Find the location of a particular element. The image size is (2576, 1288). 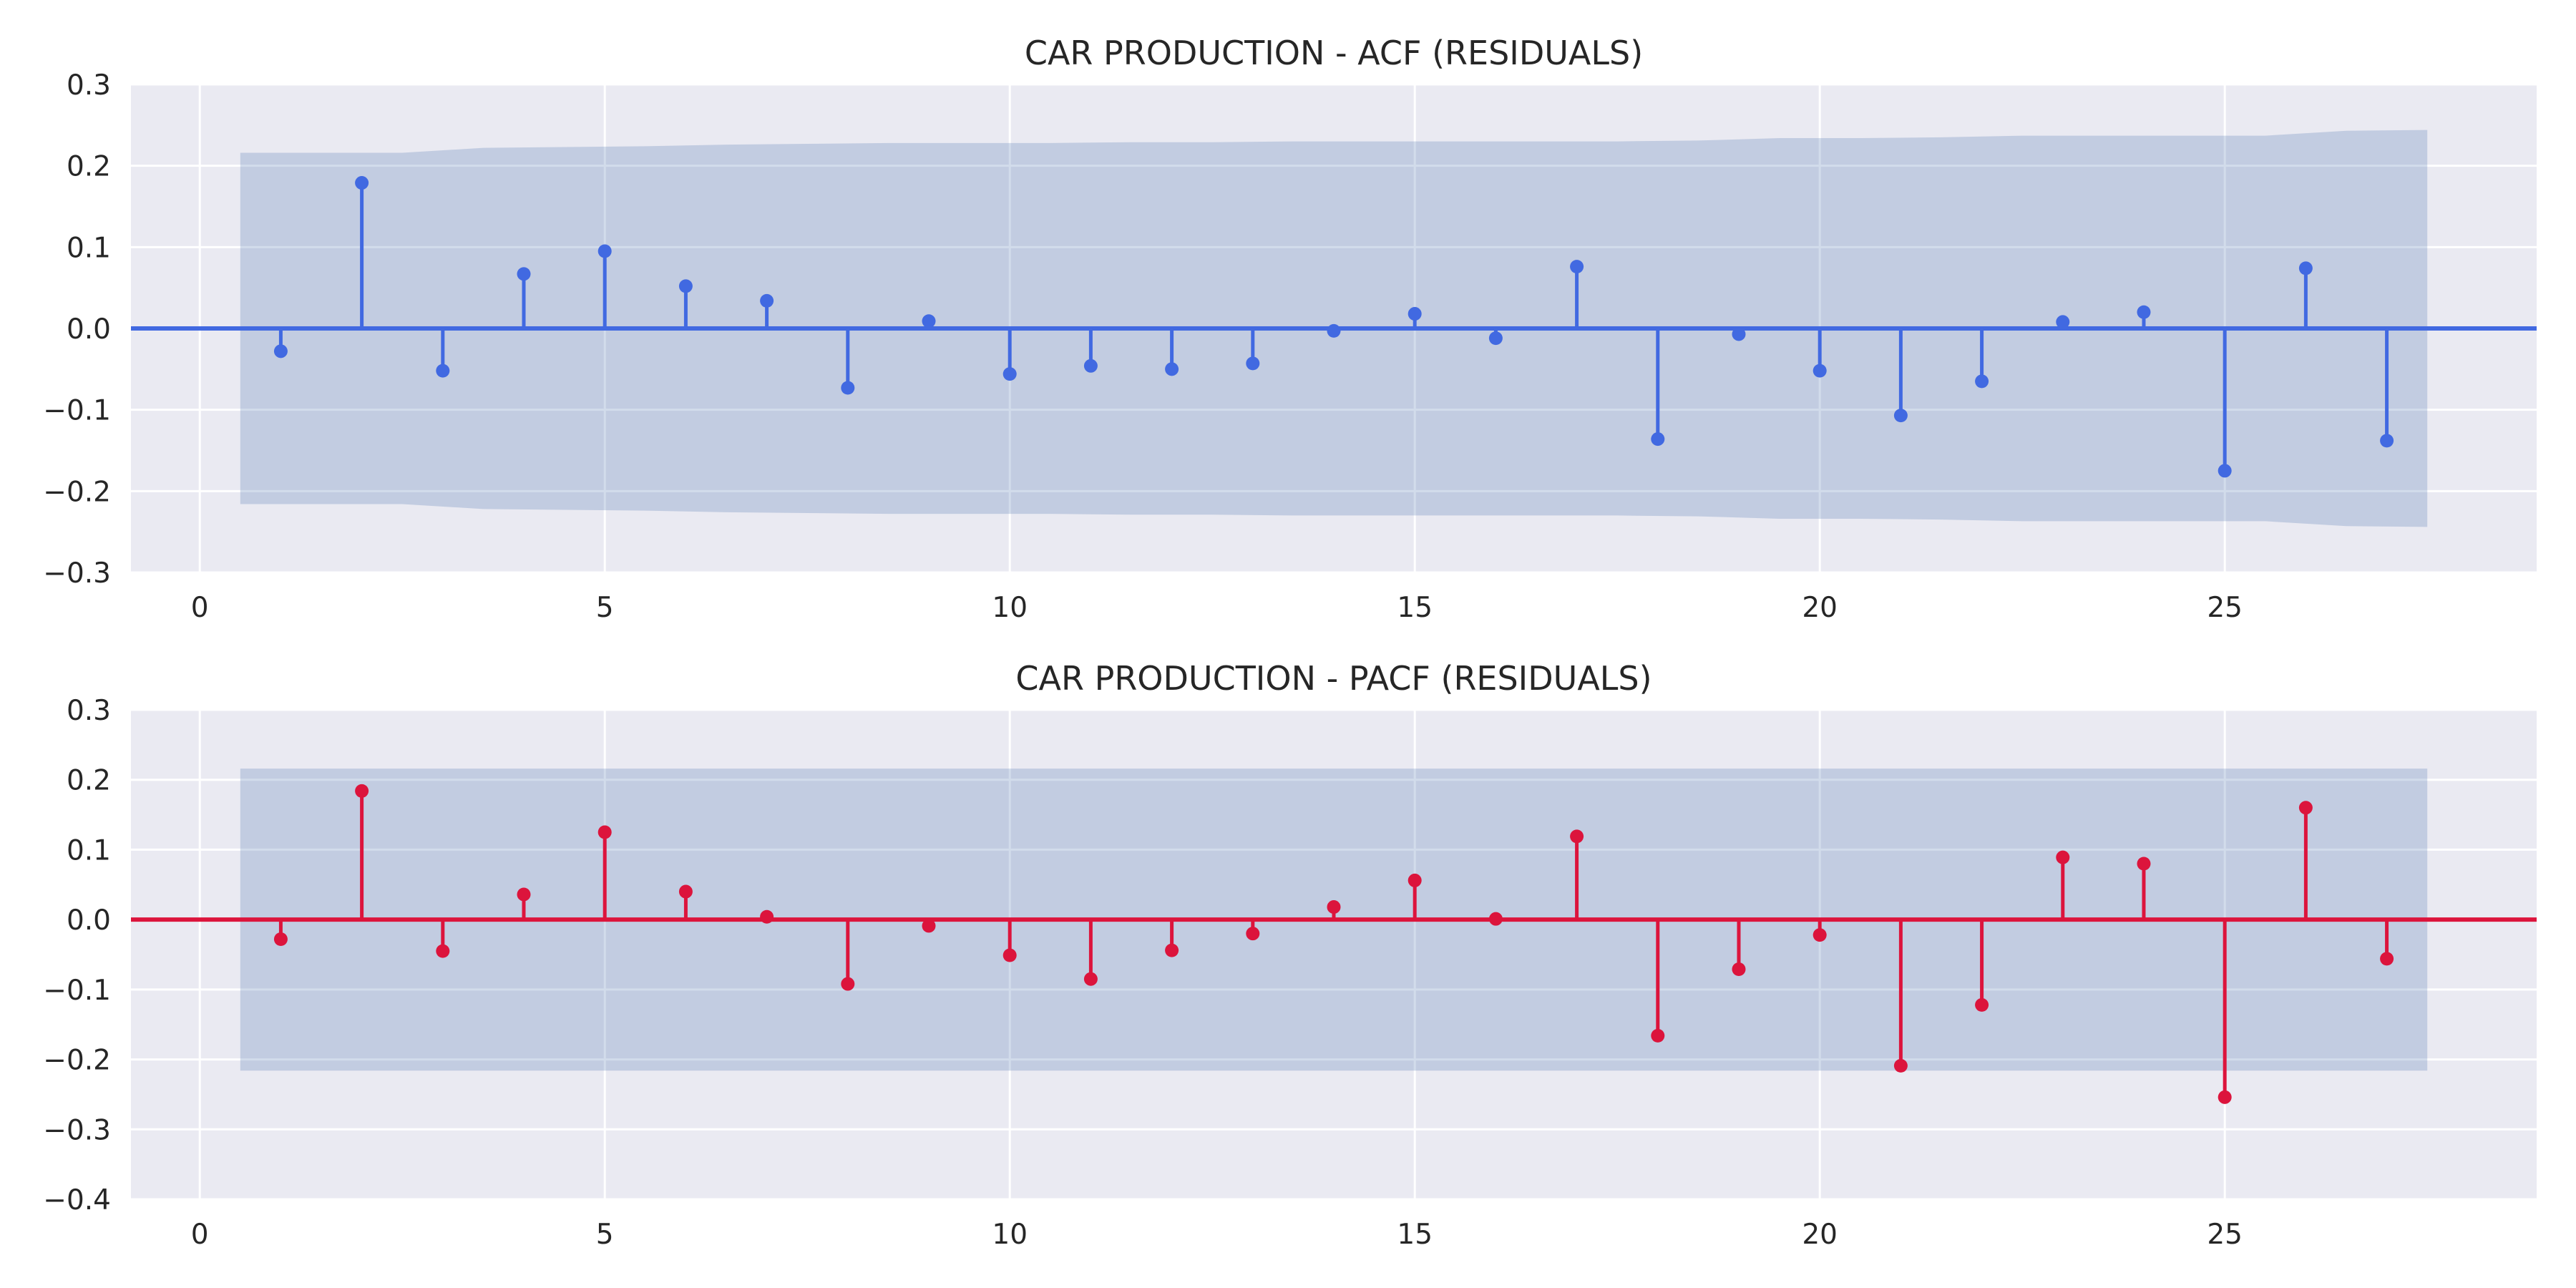

acf-y-tick-label: 0.0 is located at coordinates (89, 329).